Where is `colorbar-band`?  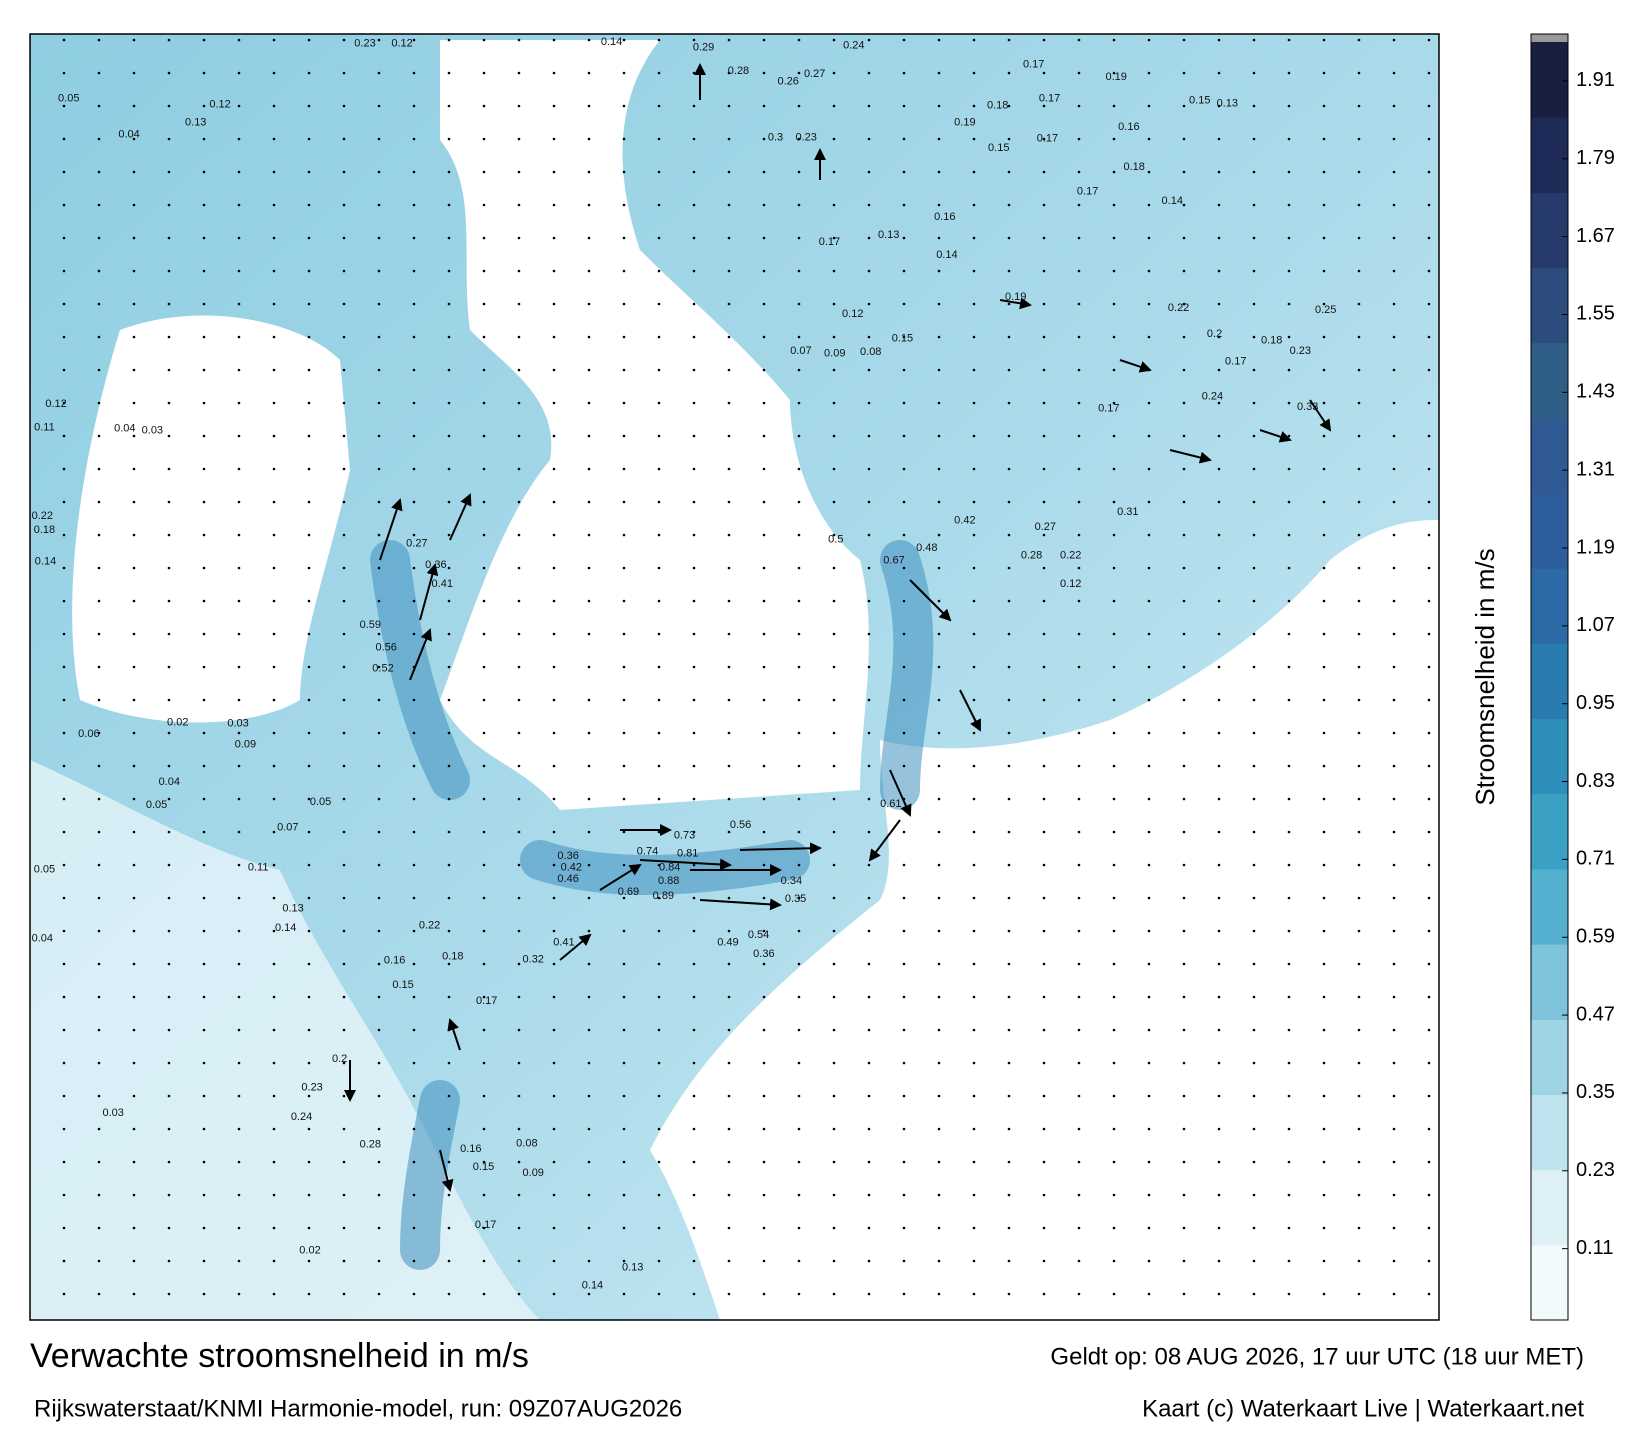
colorbar-band is located at coordinates (1549, 305).